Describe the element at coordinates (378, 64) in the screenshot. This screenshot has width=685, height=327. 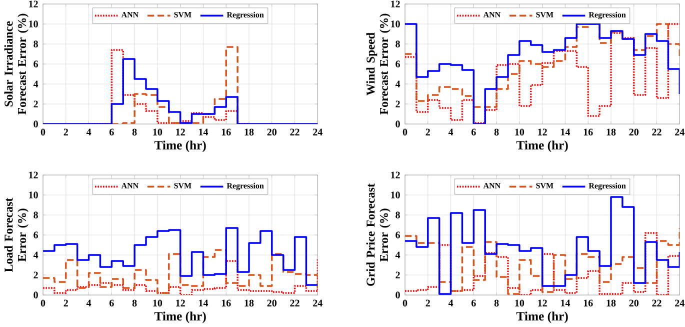
I see `y-axis-title: Wind Speed Forecast Error (%)` at that location.